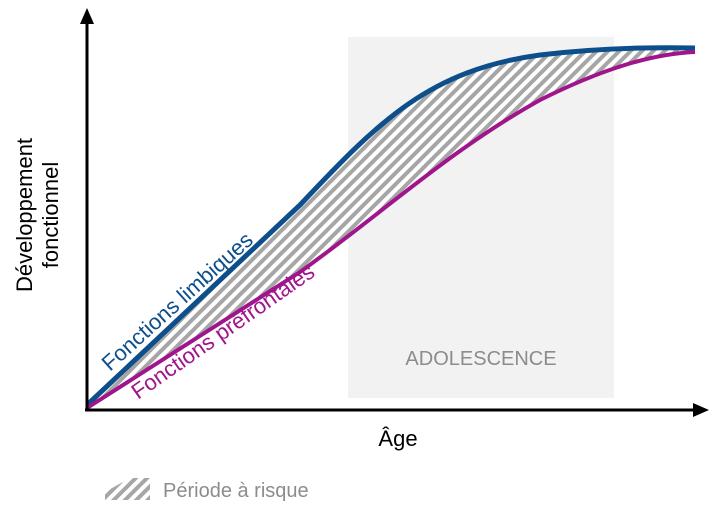  What do you see at coordinates (701, 410) in the screenshot?
I see `x-arrow` at bounding box center [701, 410].